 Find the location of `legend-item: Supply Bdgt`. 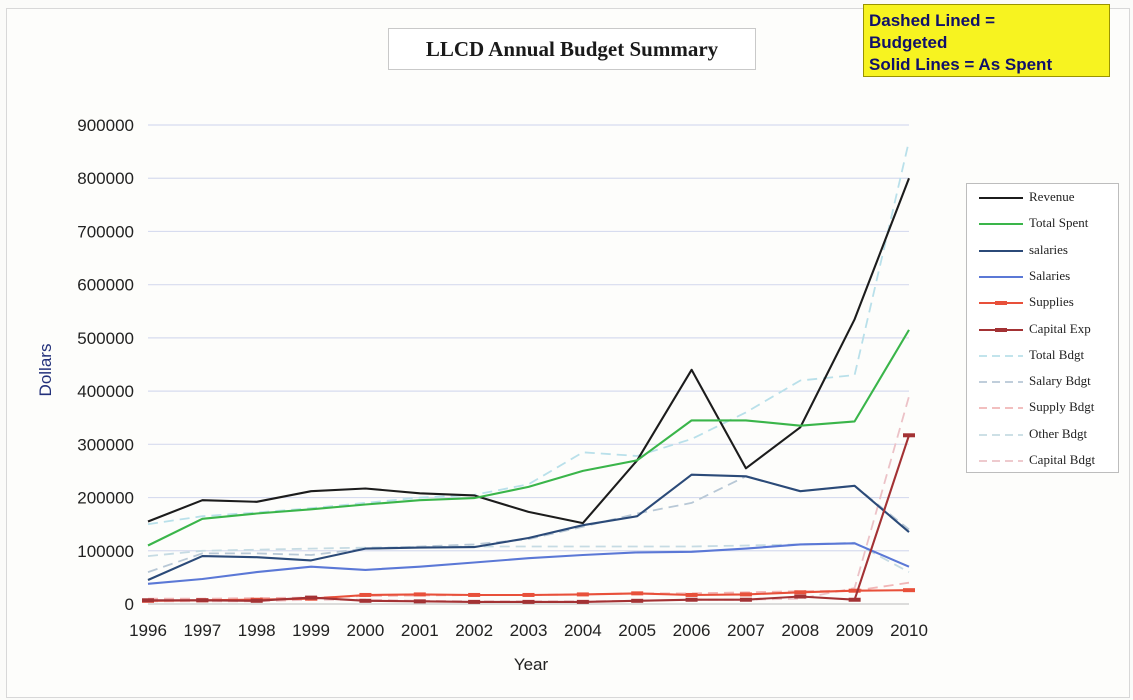

legend-item: Supply Bdgt is located at coordinates (1042, 407).